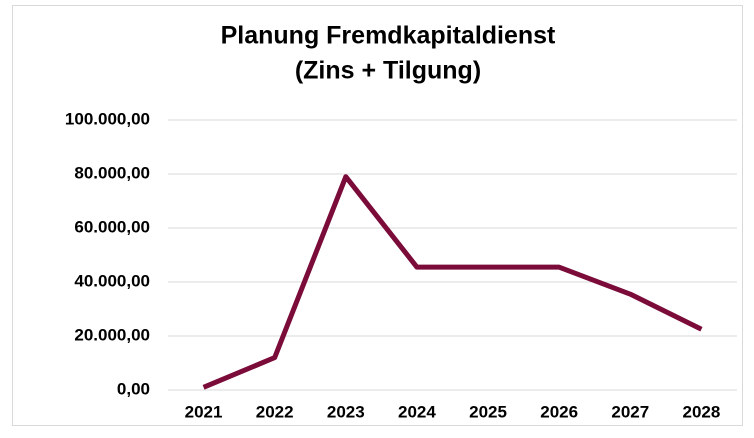 This screenshot has height=438, width=754. Describe the element at coordinates (559, 411) in the screenshot. I see `x-tick-label: 2026` at that location.